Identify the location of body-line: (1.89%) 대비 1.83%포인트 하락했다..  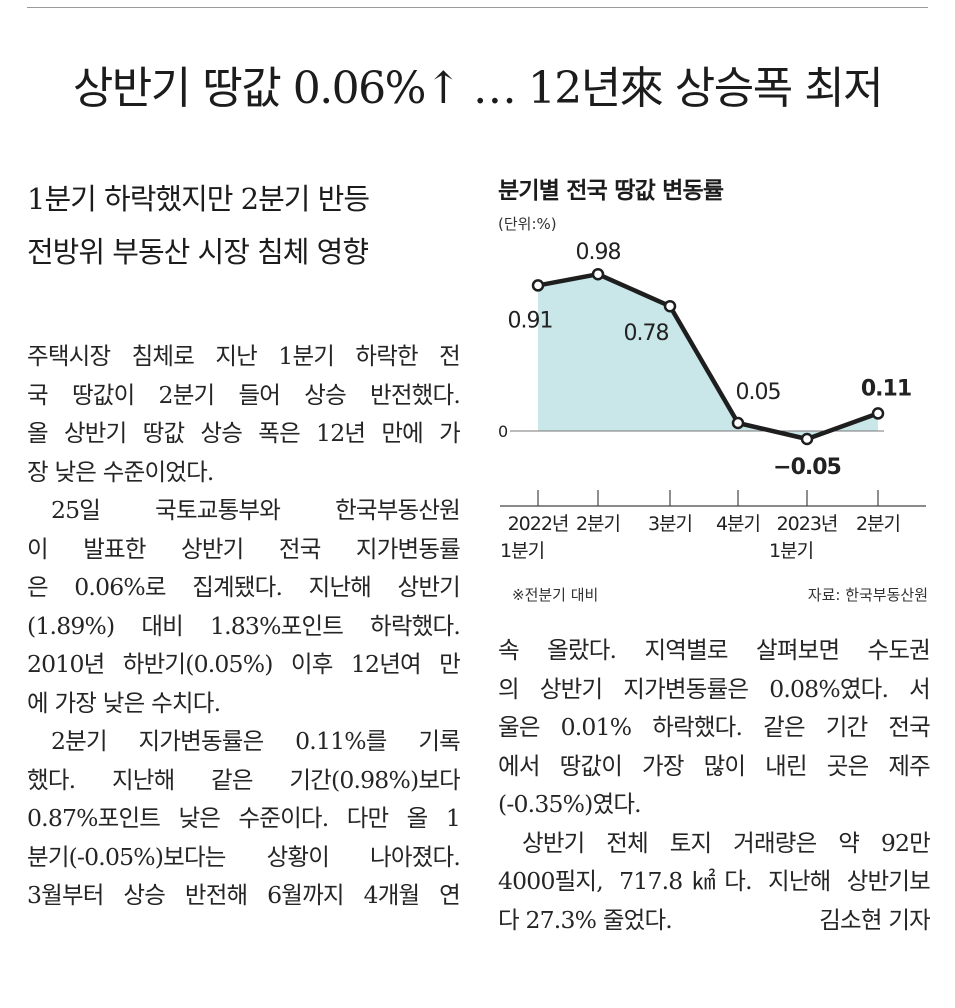
(243, 626).